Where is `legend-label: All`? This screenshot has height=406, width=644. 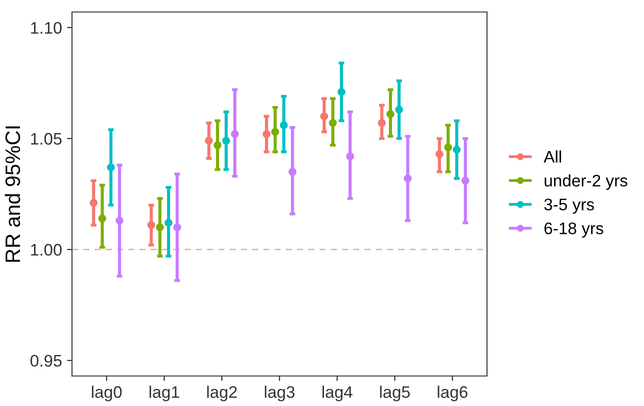 legend-label: All is located at coordinates (553, 156).